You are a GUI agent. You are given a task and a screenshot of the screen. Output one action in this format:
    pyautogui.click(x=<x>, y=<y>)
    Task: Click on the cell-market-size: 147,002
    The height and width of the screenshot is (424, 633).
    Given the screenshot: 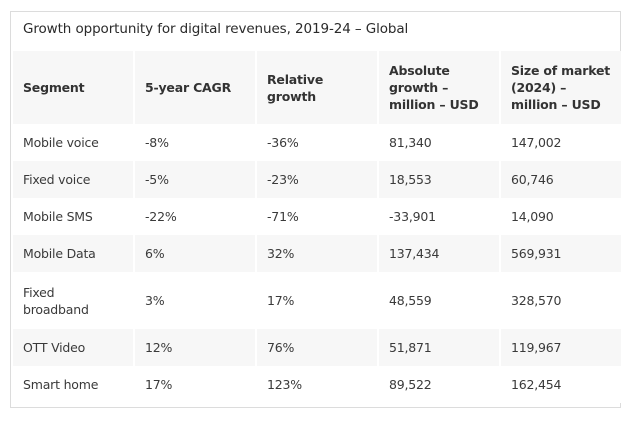 What is the action you would take?
    pyautogui.click(x=561, y=142)
    